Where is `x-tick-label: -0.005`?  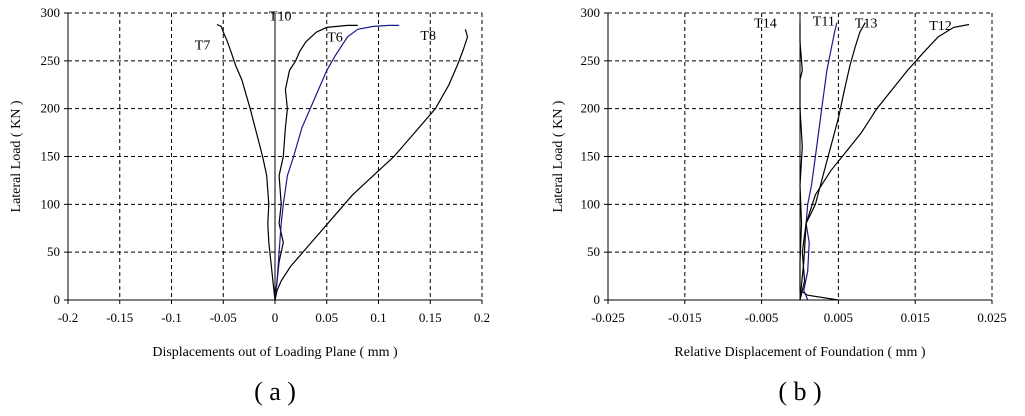 x-tick-label: -0.005 is located at coordinates (762, 317).